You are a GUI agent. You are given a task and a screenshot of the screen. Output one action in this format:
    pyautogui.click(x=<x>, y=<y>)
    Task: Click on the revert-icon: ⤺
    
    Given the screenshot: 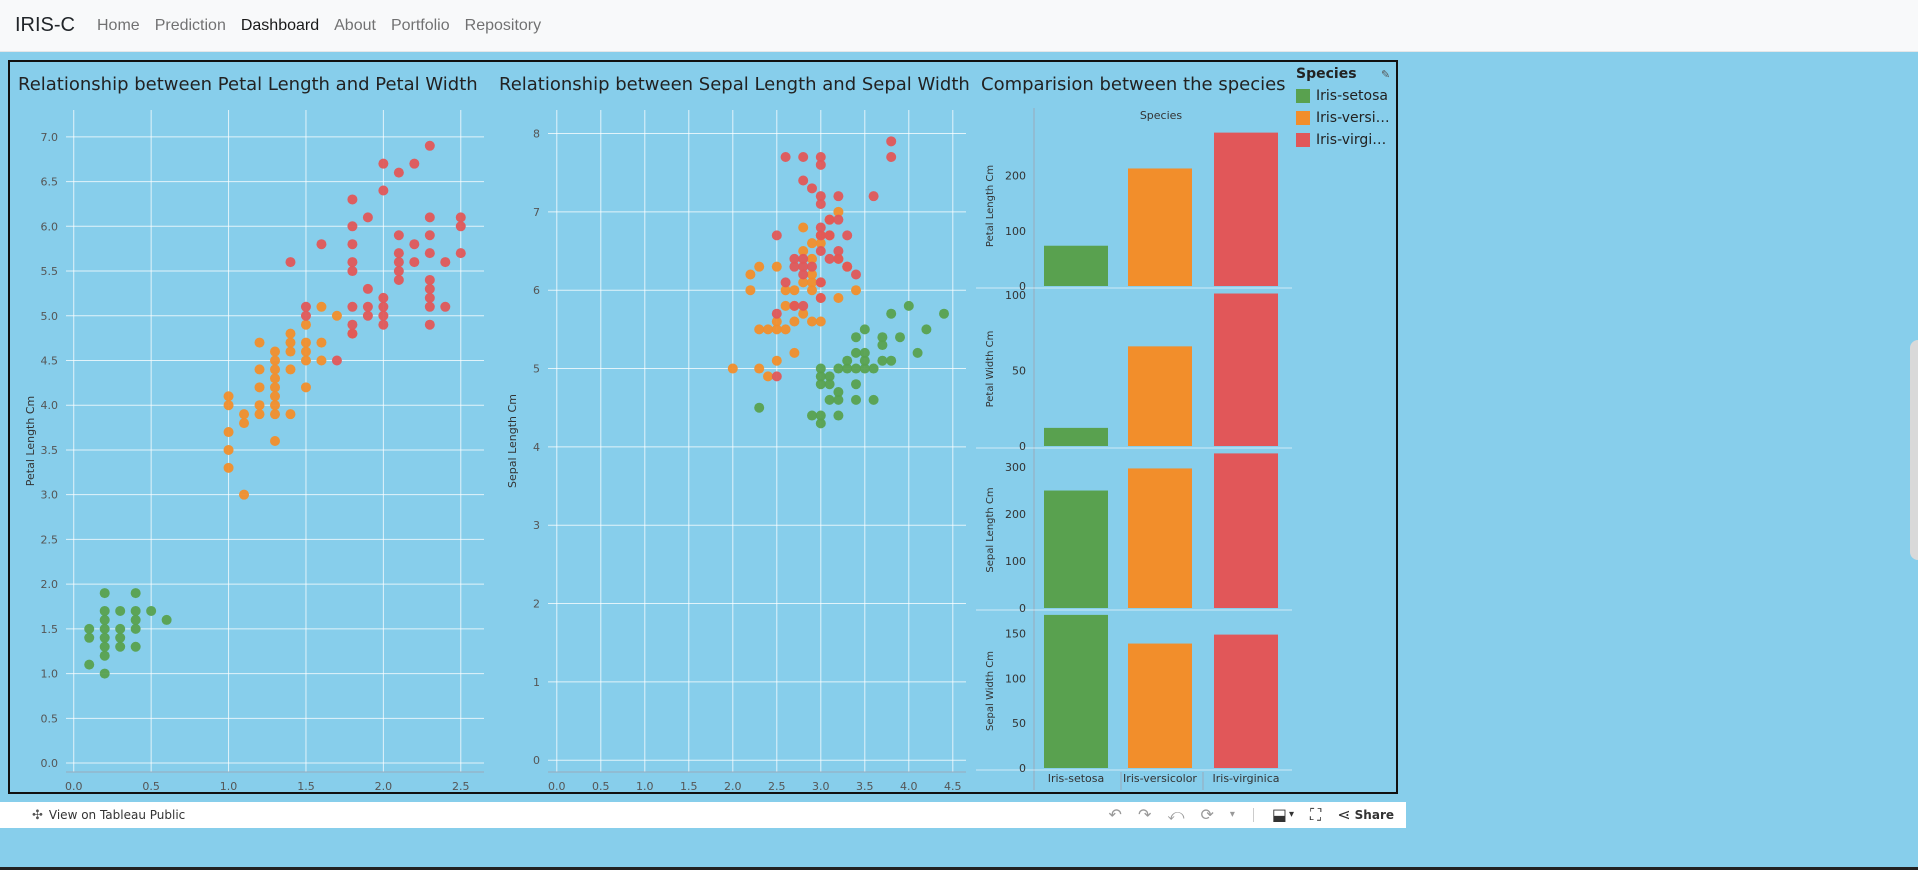 What is the action you would take?
    pyautogui.click(x=1176, y=814)
    